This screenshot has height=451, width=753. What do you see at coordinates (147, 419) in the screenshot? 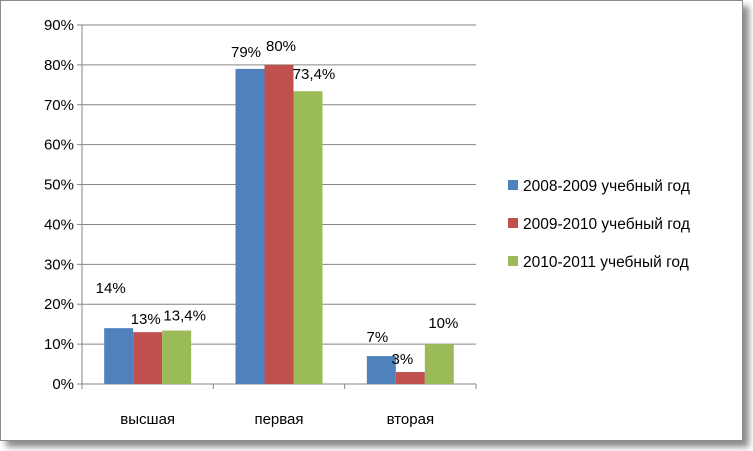
I see `x-tick-label: высшая` at bounding box center [147, 419].